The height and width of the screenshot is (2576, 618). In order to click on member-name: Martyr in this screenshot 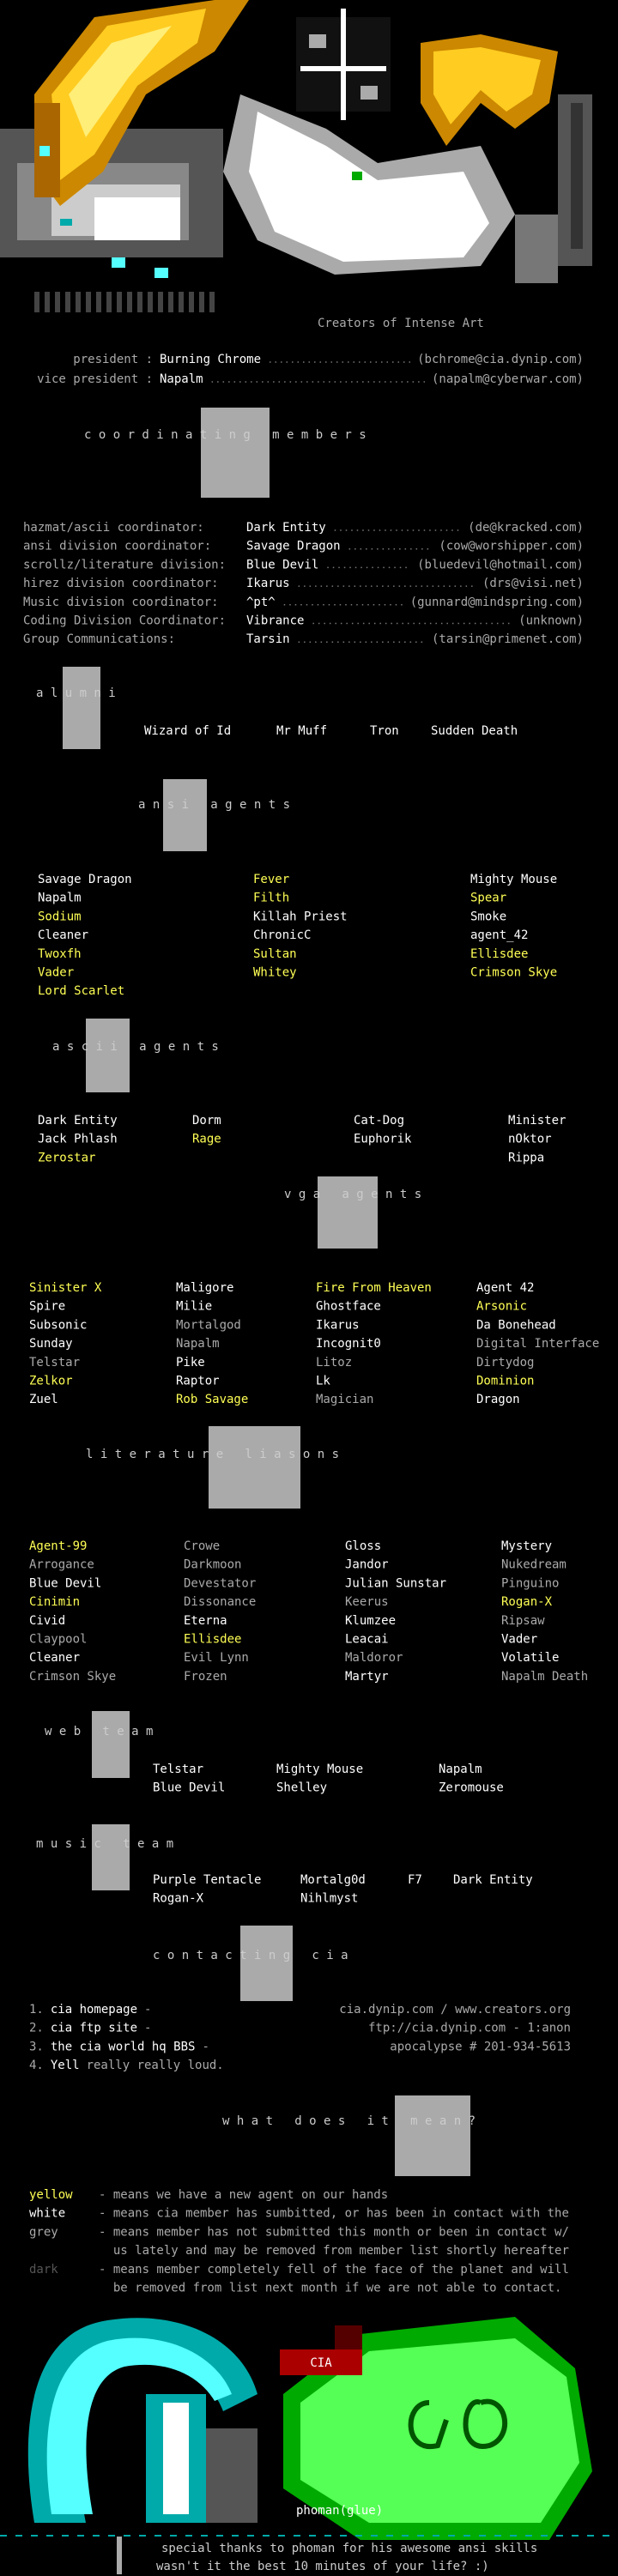, I will do `click(367, 1677)`.